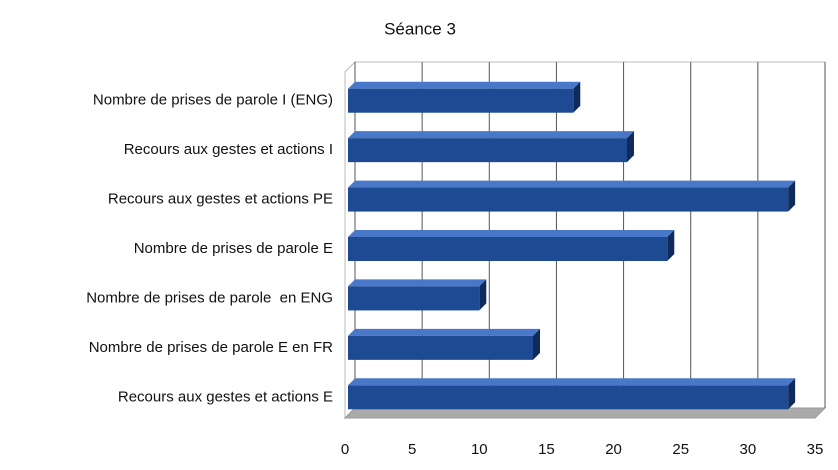 The height and width of the screenshot is (470, 838). What do you see at coordinates (228, 149) in the screenshot?
I see `y-tick-label: Recours aux gestes et actions I` at bounding box center [228, 149].